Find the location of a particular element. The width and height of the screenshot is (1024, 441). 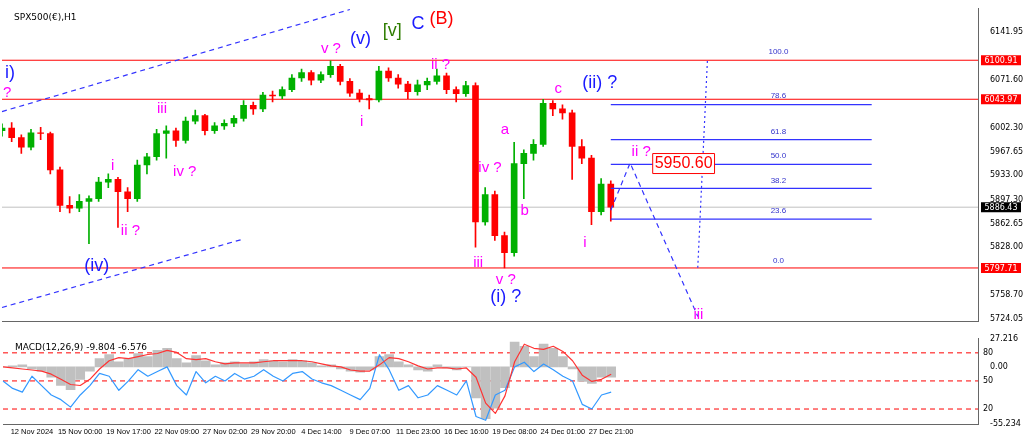

y-tick-label: 6141.95 is located at coordinates (1007, 32).